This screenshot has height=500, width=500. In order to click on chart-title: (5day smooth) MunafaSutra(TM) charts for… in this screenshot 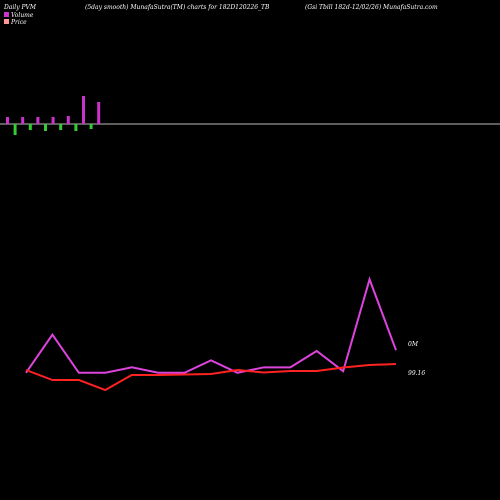, I will do `click(177, 7)`.